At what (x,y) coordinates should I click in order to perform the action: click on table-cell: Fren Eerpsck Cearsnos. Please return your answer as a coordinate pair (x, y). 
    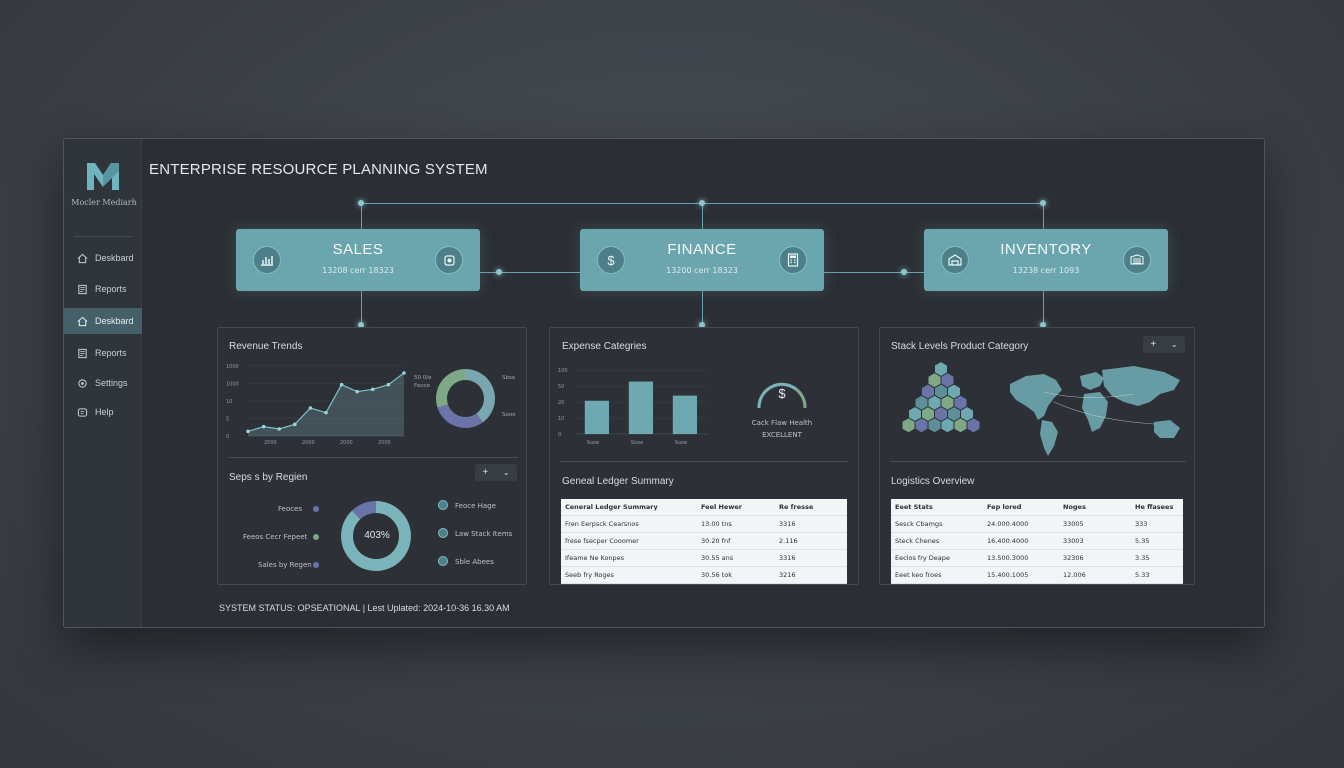
    Looking at the image, I should click on (602, 524).